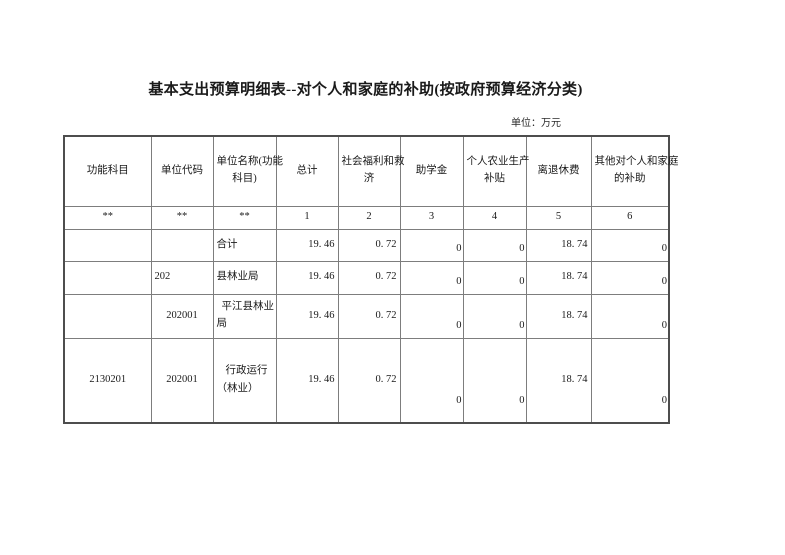  I want to click on cell-func-code: 2130201, so click(107, 380).